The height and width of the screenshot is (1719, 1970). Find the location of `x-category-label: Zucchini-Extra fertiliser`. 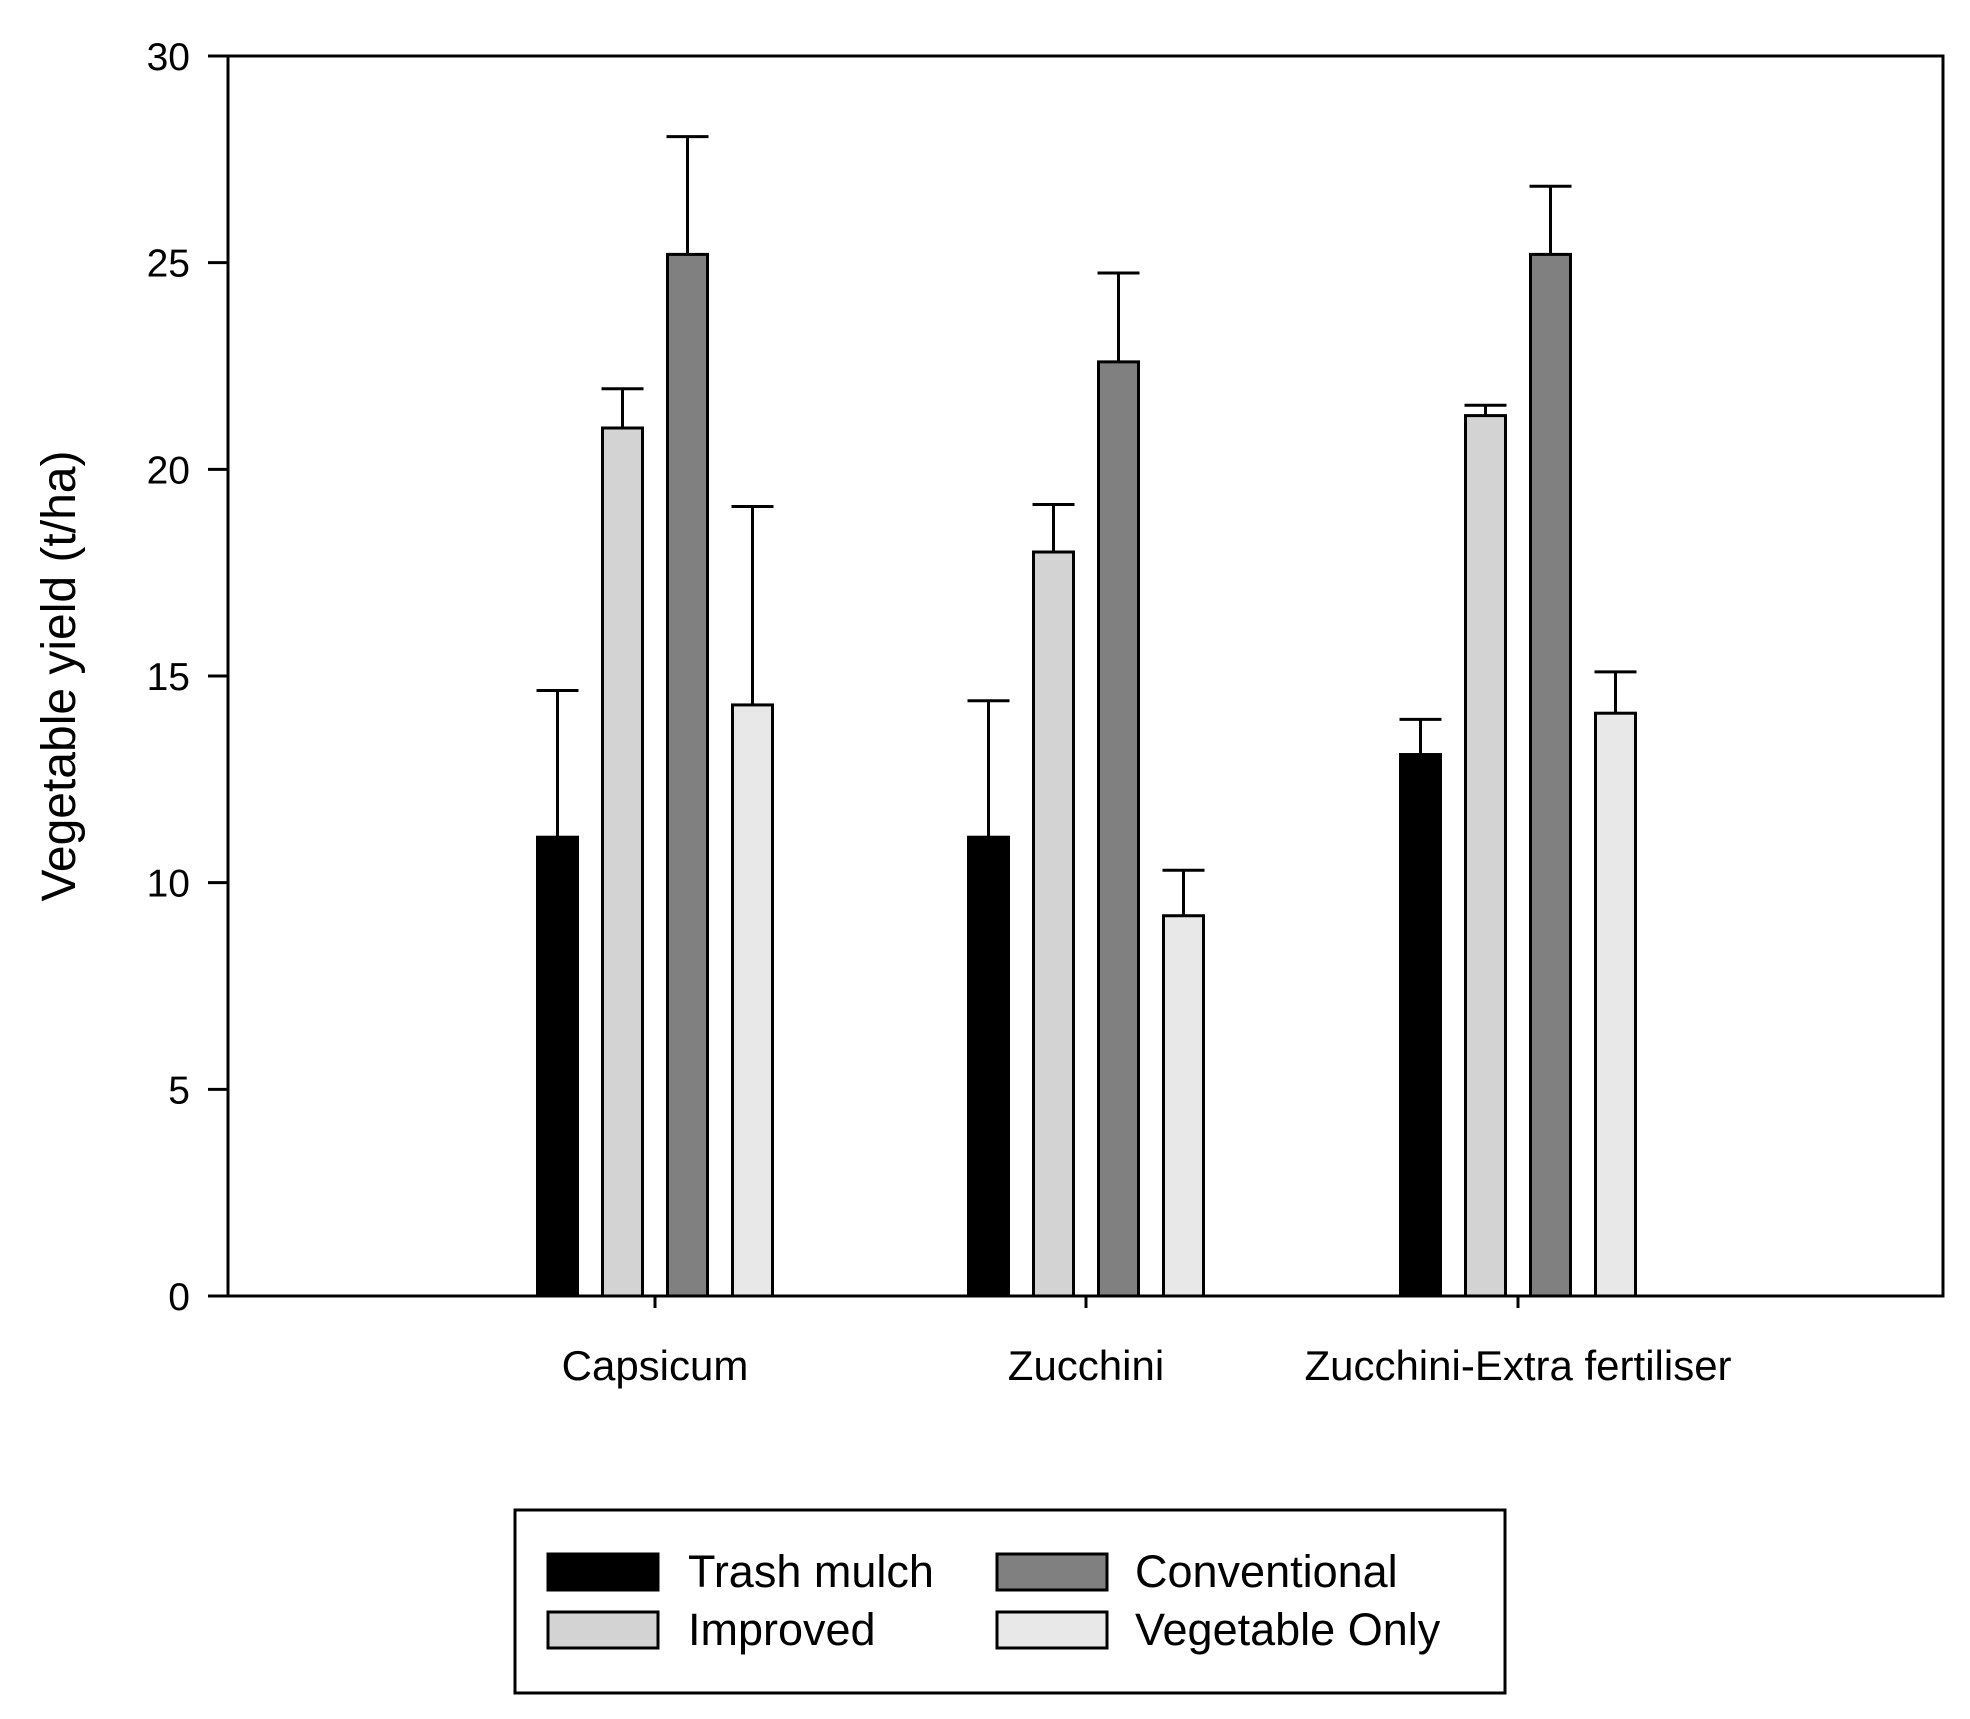

x-category-label: Zucchini-Extra fertiliser is located at coordinates (1517, 1365).